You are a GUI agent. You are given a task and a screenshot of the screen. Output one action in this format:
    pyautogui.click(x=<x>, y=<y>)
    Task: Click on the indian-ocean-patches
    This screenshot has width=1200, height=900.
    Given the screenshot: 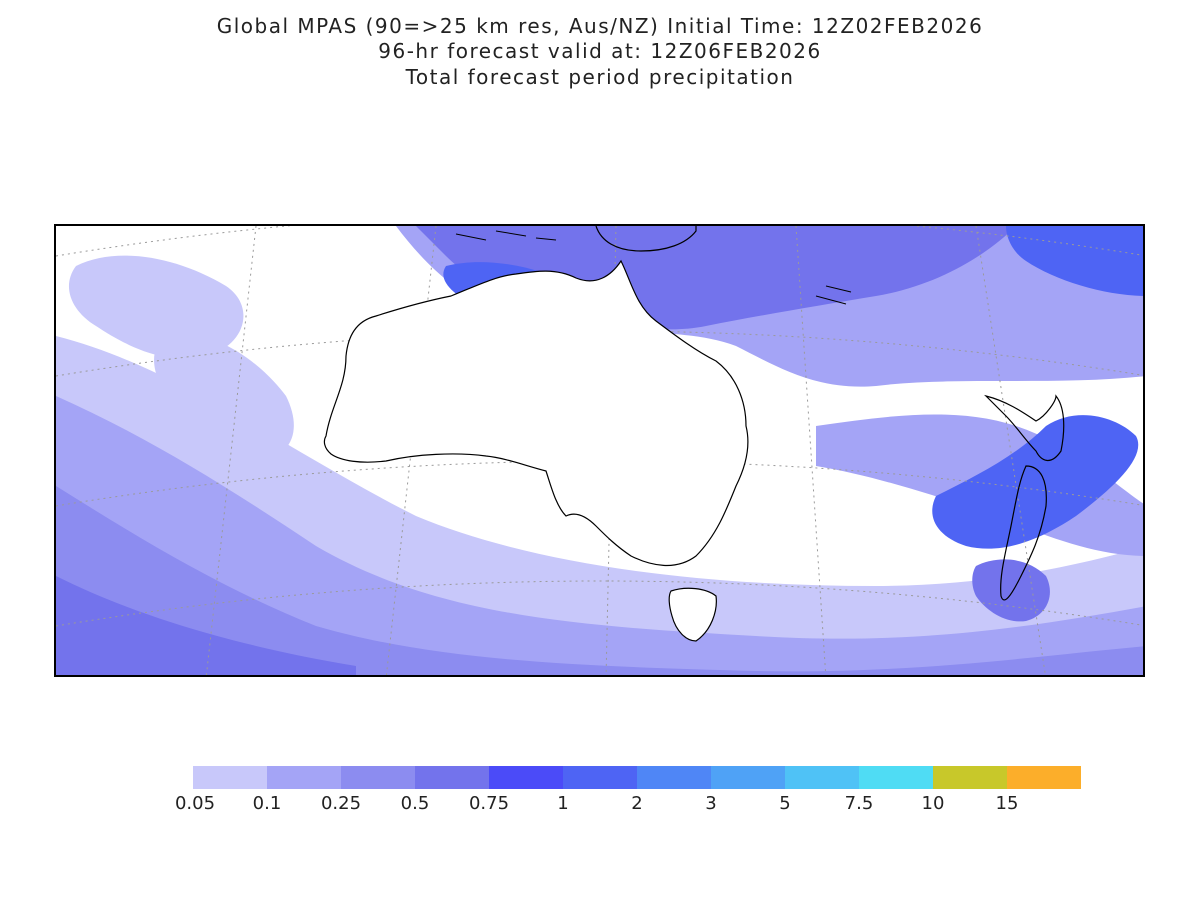 What is the action you would take?
    pyautogui.click(x=156, y=307)
    